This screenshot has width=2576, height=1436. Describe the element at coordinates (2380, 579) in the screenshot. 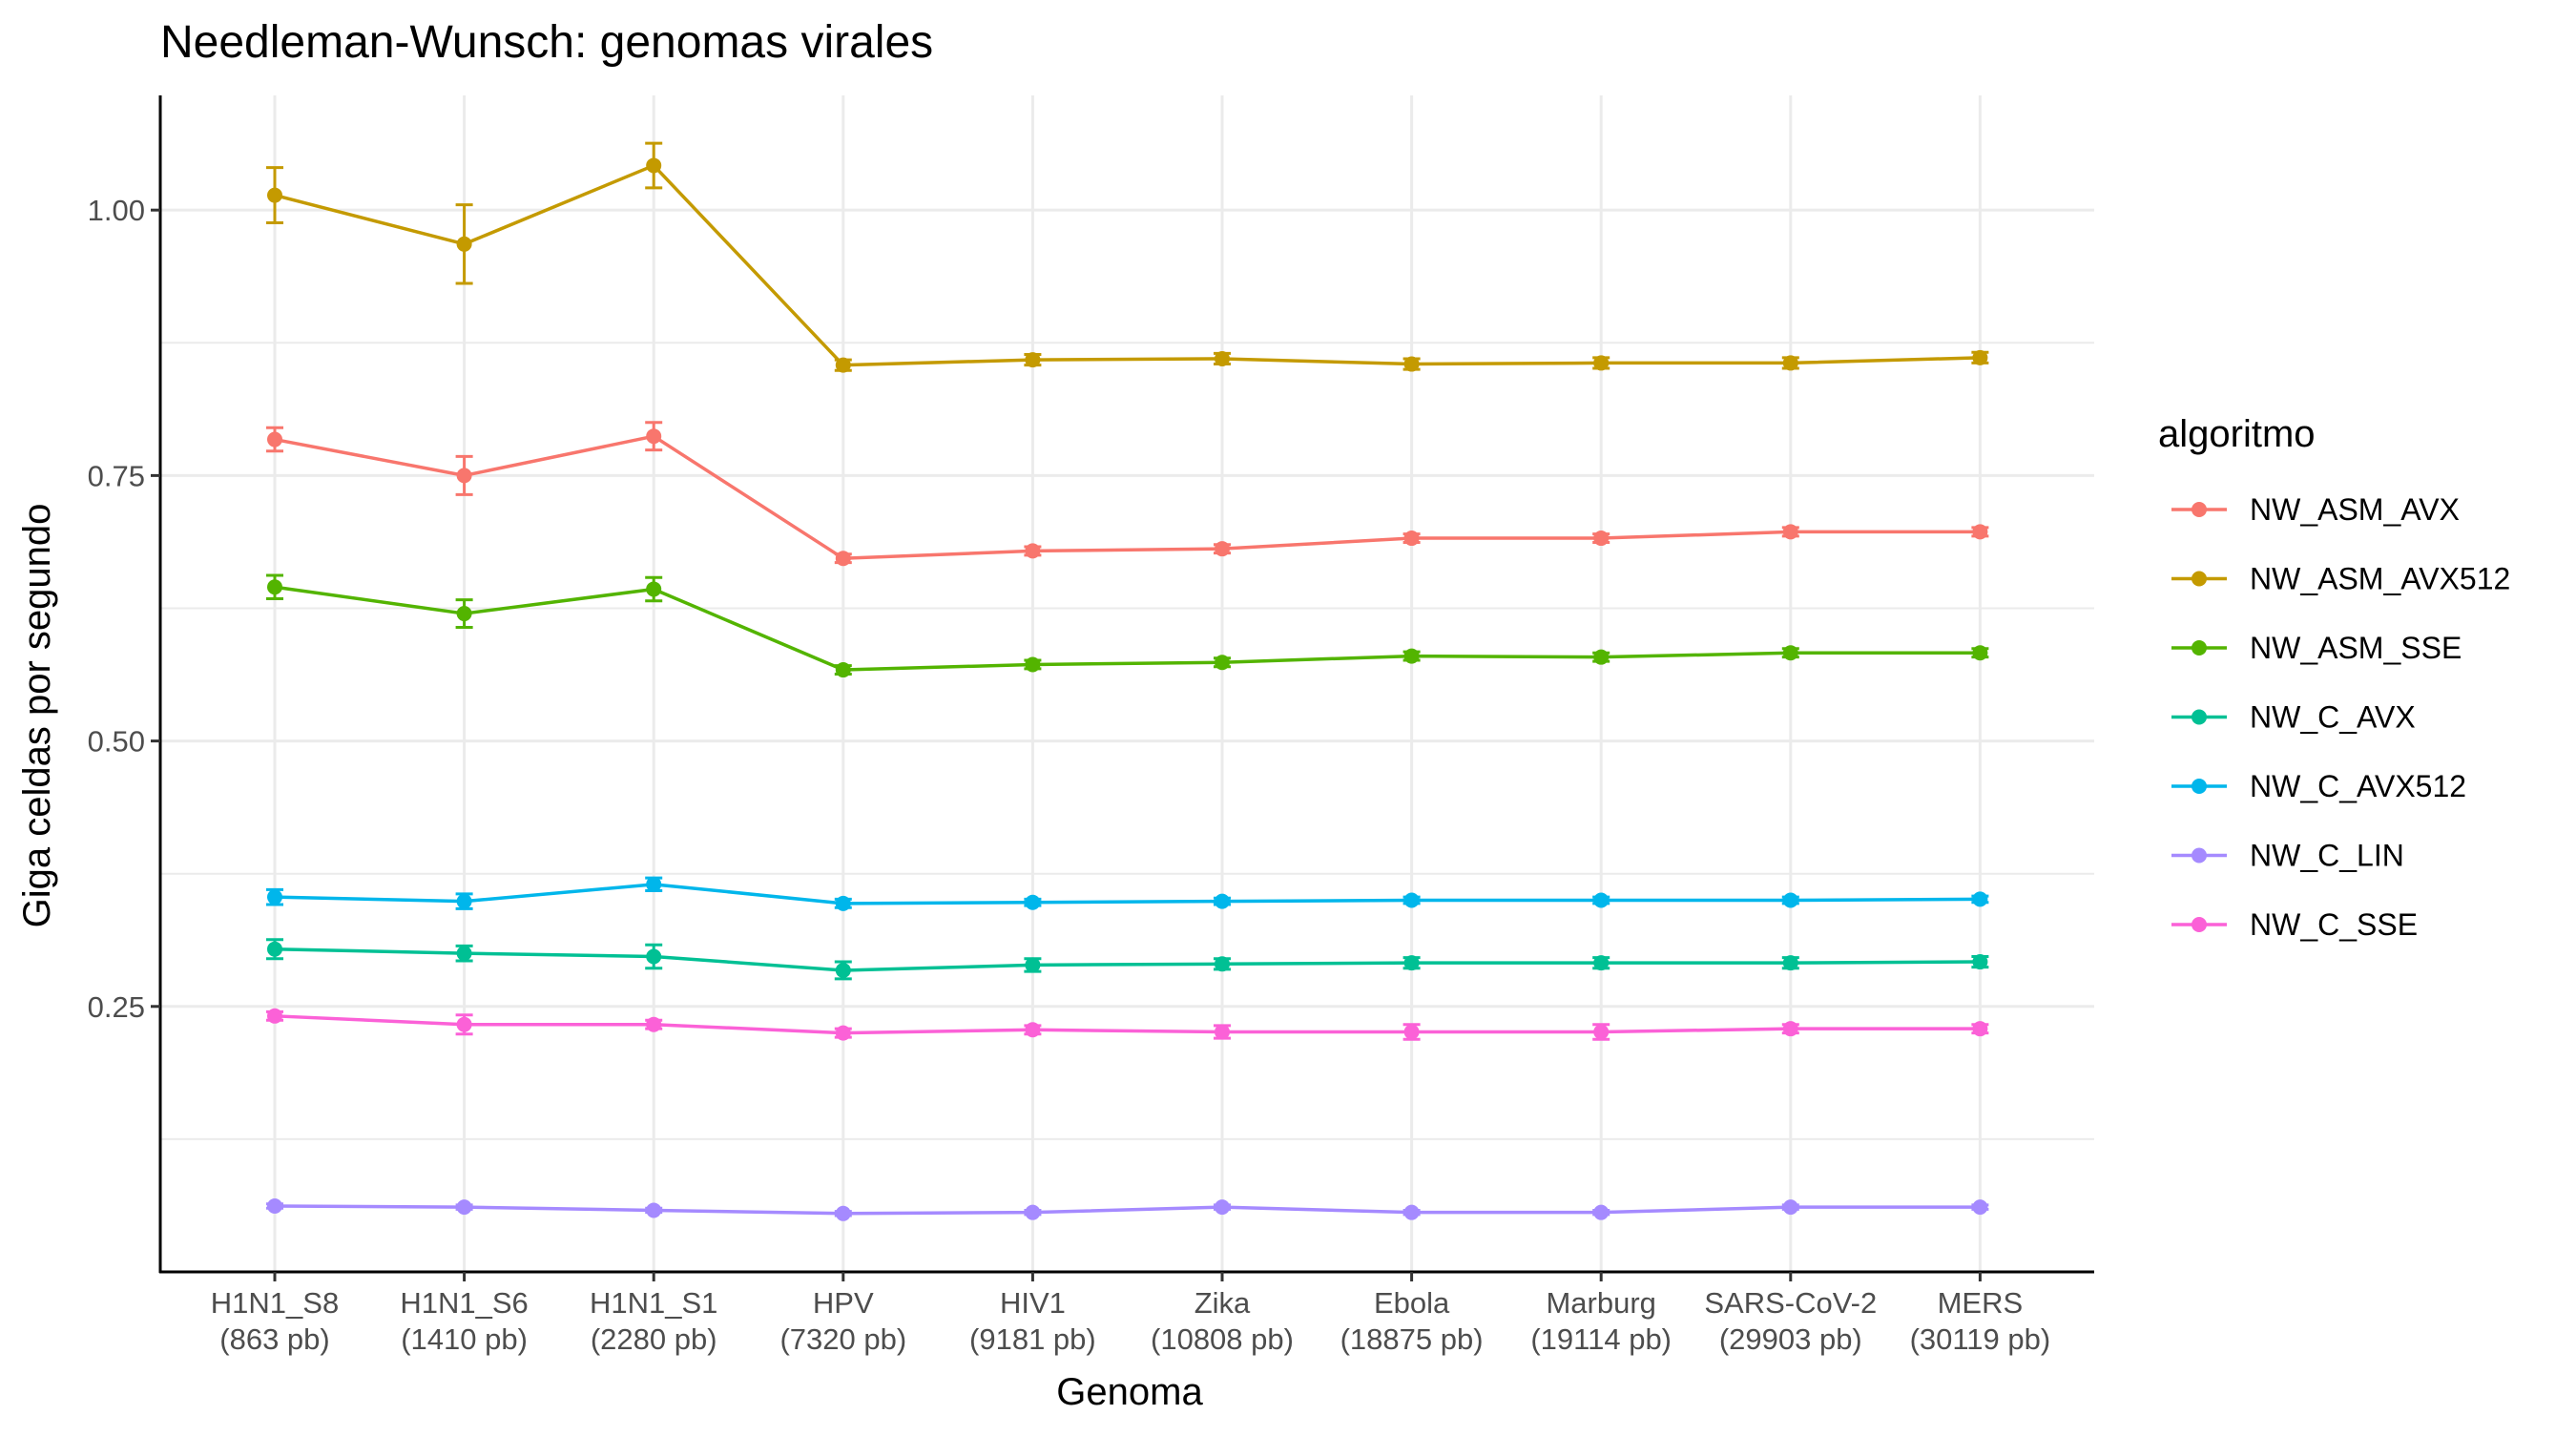

I see `legend-label: NW_ASM_AVX512` at that location.